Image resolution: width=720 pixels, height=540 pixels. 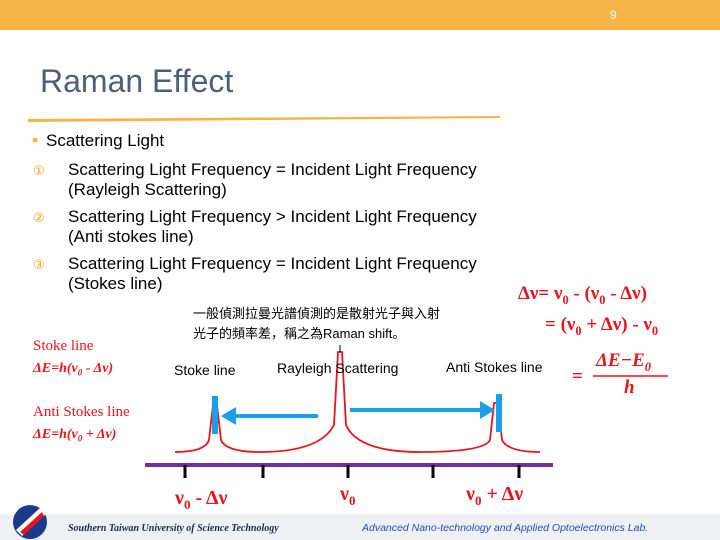 I want to click on axis-ticks, so click(x=352, y=471).